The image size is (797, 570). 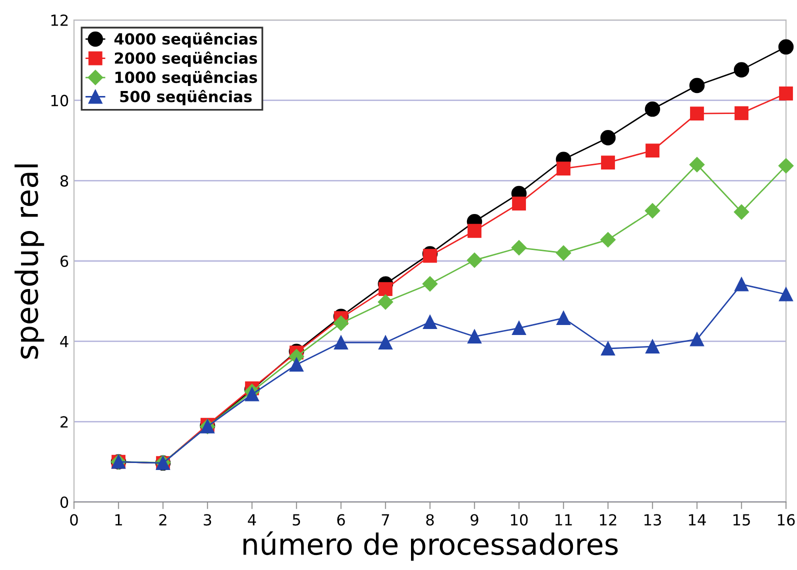 What do you see at coordinates (697, 520) in the screenshot?
I see `x-tick-label: 14` at bounding box center [697, 520].